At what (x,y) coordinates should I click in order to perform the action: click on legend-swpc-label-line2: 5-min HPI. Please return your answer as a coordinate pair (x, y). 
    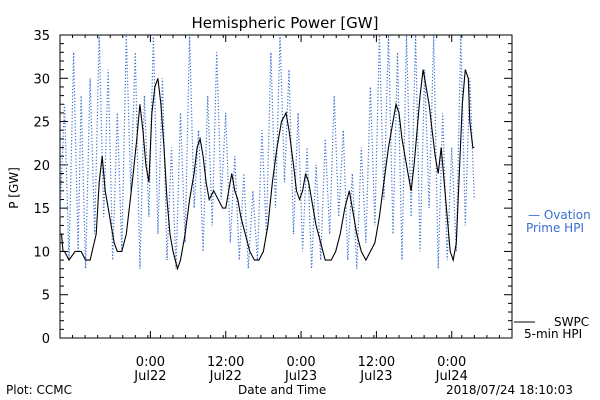
    Looking at the image, I should click on (553, 334).